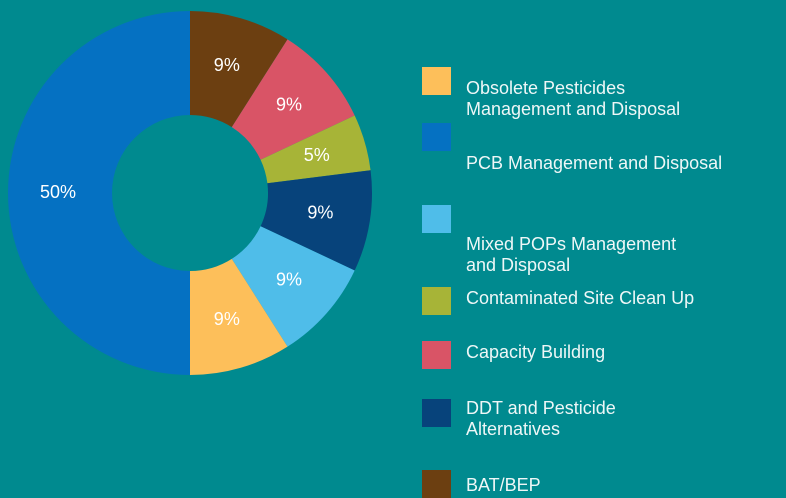  Describe the element at coordinates (580, 298) in the screenshot. I see `legend-label: Contaminated Site Clean Up` at that location.